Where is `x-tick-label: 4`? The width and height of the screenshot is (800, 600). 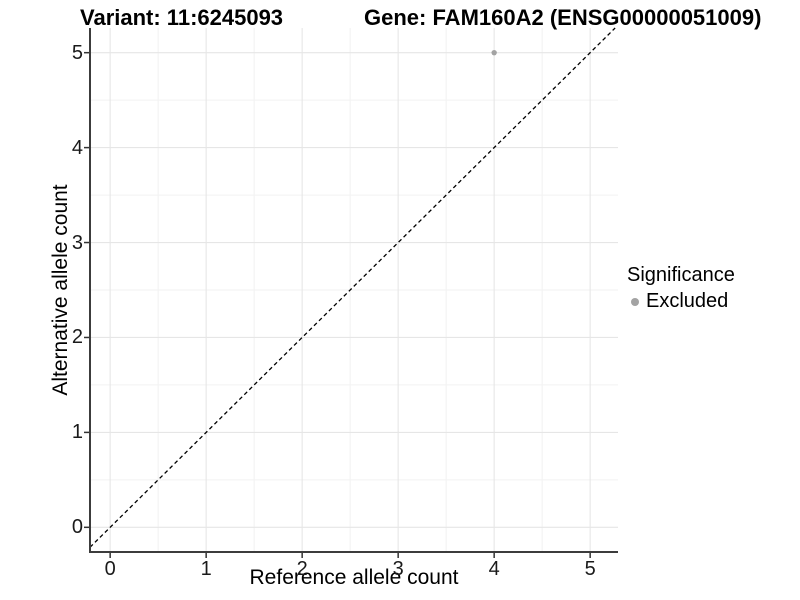 x-tick-label: 4 is located at coordinates (494, 569).